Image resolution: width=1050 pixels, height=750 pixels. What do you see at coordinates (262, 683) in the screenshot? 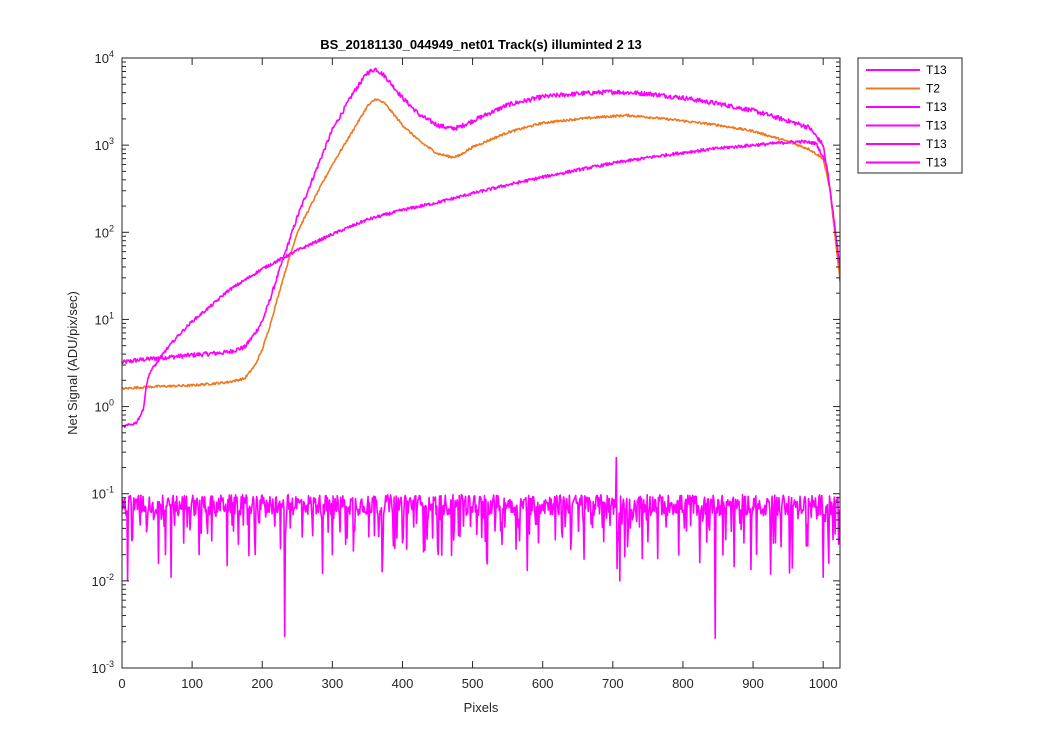
I see `x-tick-label: 200` at bounding box center [262, 683].